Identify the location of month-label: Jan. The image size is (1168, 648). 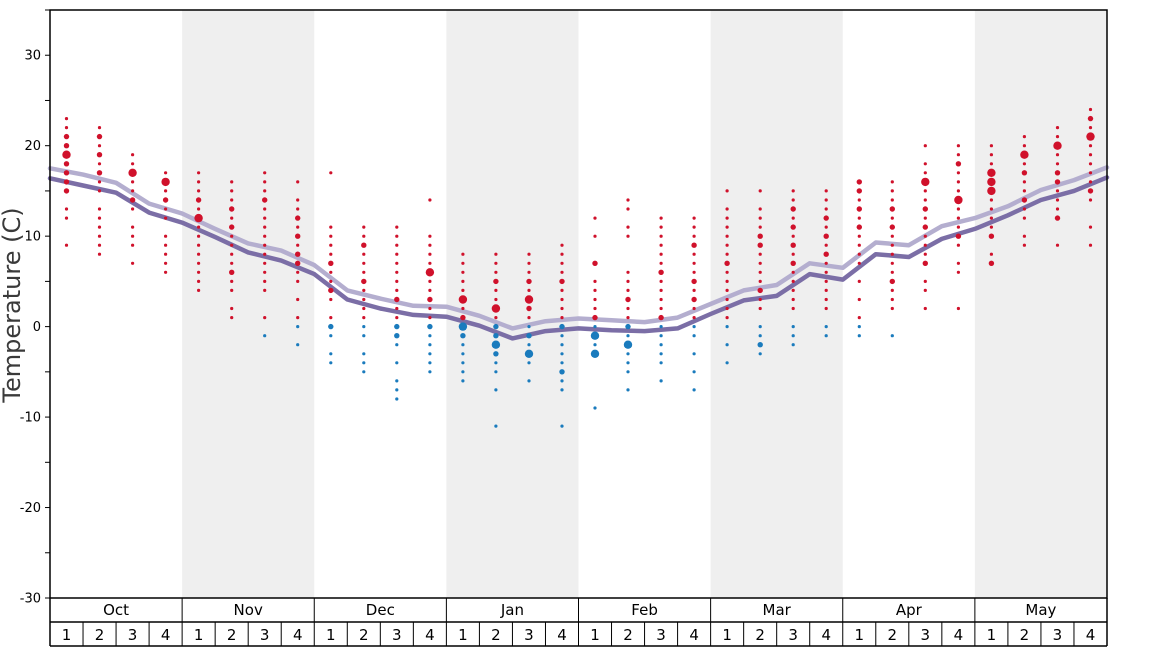
(512, 610).